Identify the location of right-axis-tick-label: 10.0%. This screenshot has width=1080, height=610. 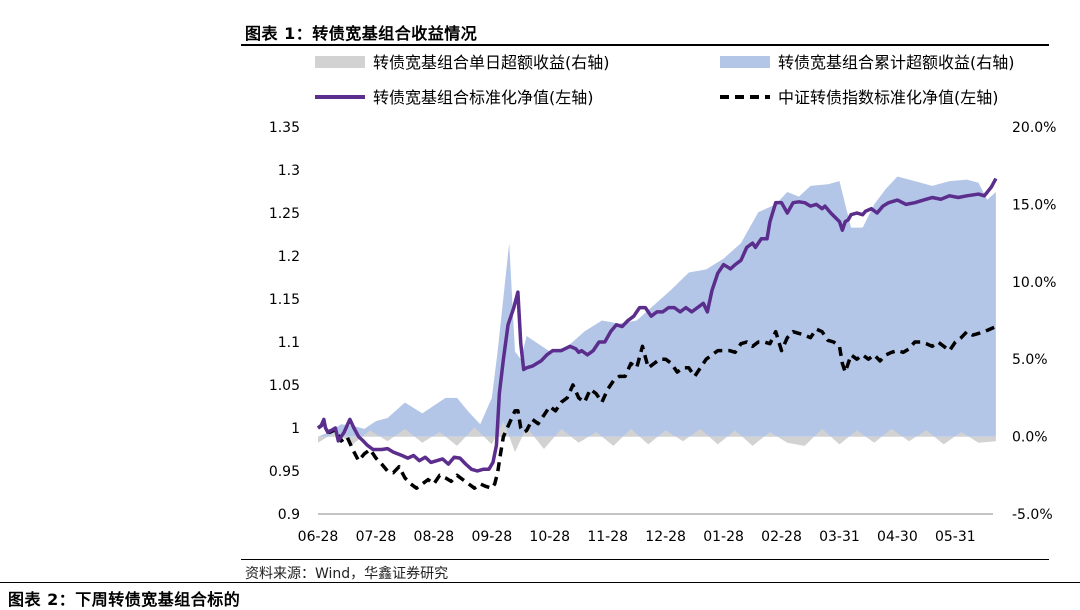
(1034, 283).